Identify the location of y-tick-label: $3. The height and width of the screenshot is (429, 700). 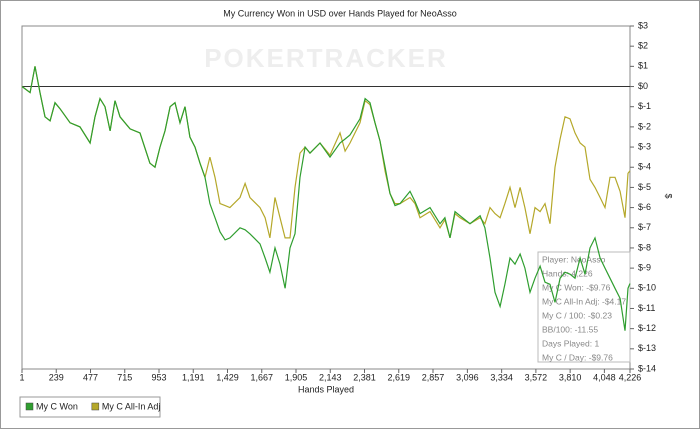
(643, 25).